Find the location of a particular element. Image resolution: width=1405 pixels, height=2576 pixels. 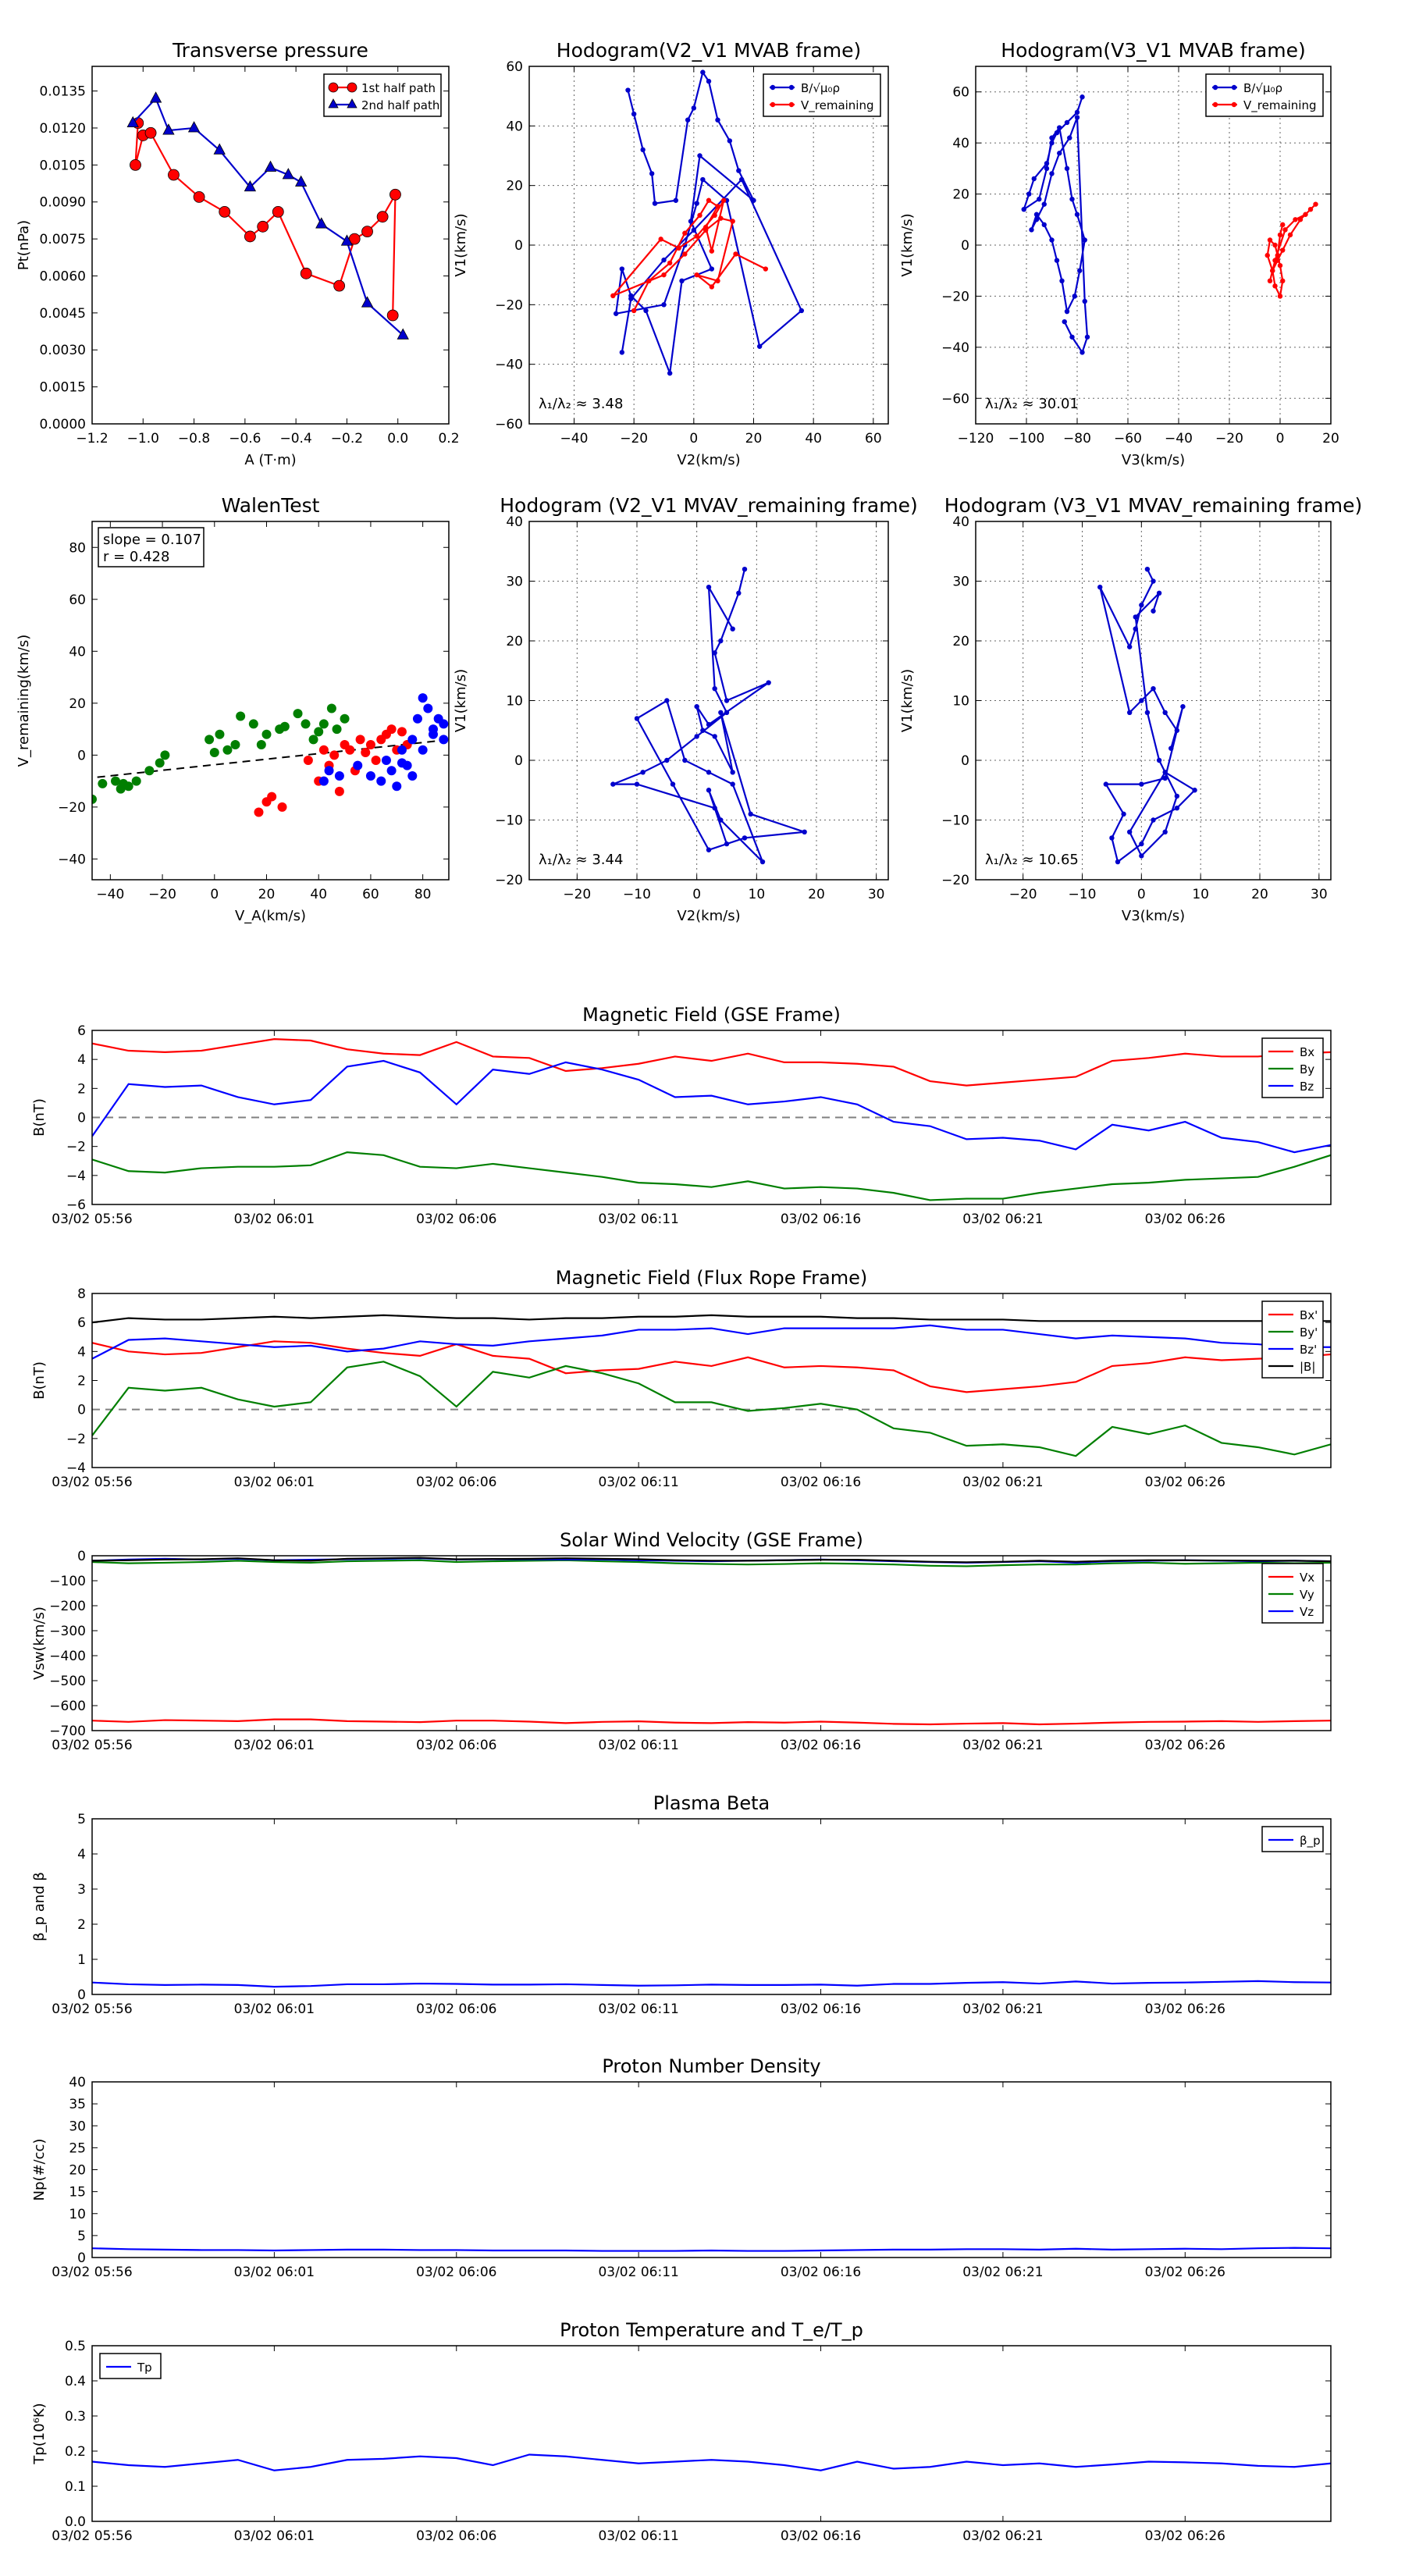

y-tick-label: 0.0000 is located at coordinates (63, 424).